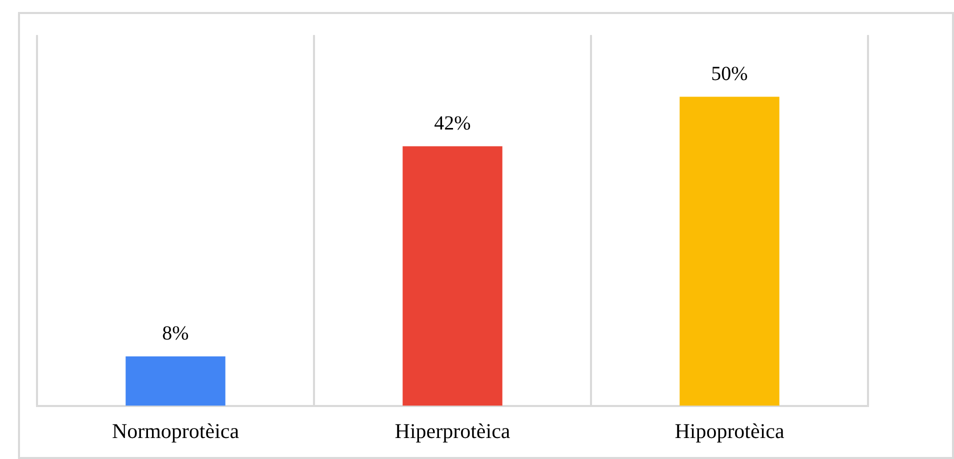  Describe the element at coordinates (729, 74) in the screenshot. I see `data-label: 50%` at that location.